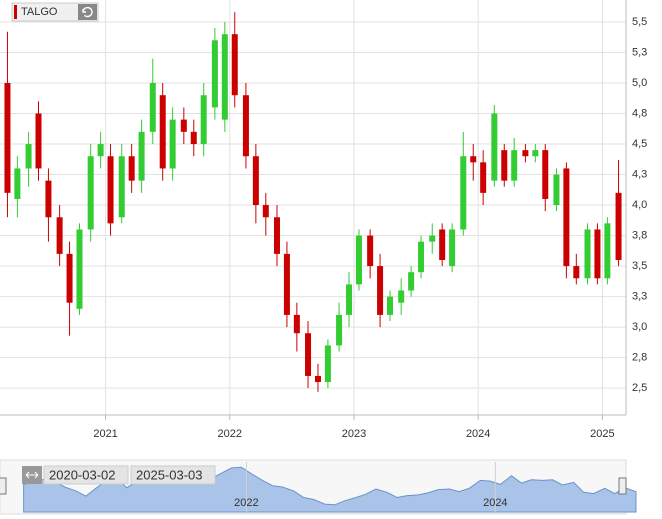 This screenshot has height=519, width=662. What do you see at coordinates (639, 205) in the screenshot?
I see `y-tick-label: 4,0` at bounding box center [639, 205].